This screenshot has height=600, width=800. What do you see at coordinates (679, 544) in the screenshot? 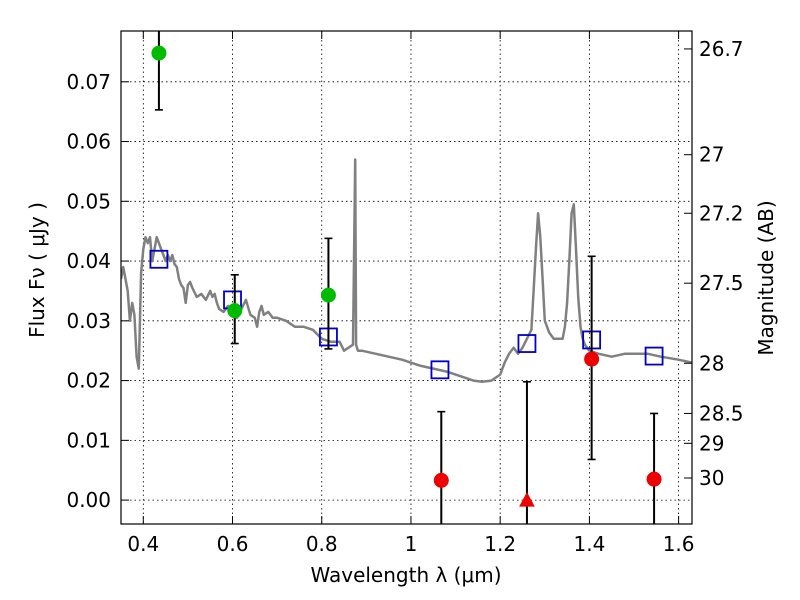
I see `x-tick-label: 1.6` at bounding box center [679, 544].